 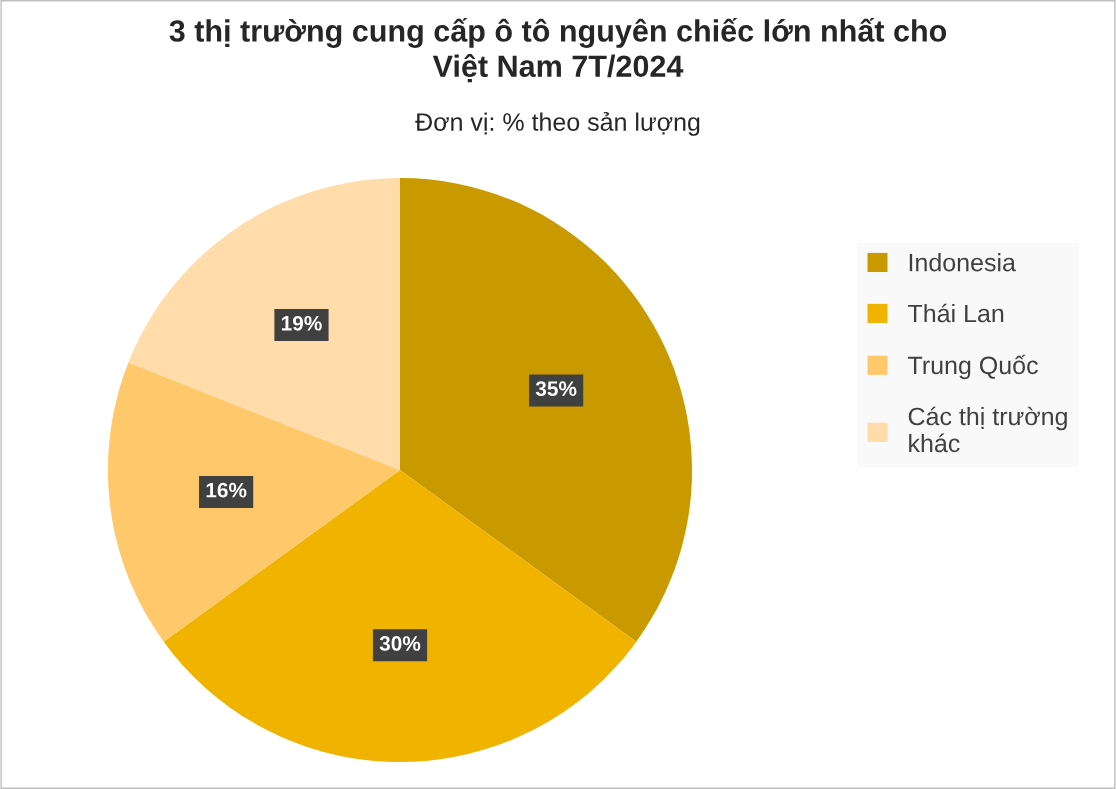 What do you see at coordinates (558, 50) in the screenshot?
I see `chart-title: 3 thị trường cung cấp ô tô nguyên chiếc lớn nhất cho Việt Nam 7T/2024` at bounding box center [558, 50].